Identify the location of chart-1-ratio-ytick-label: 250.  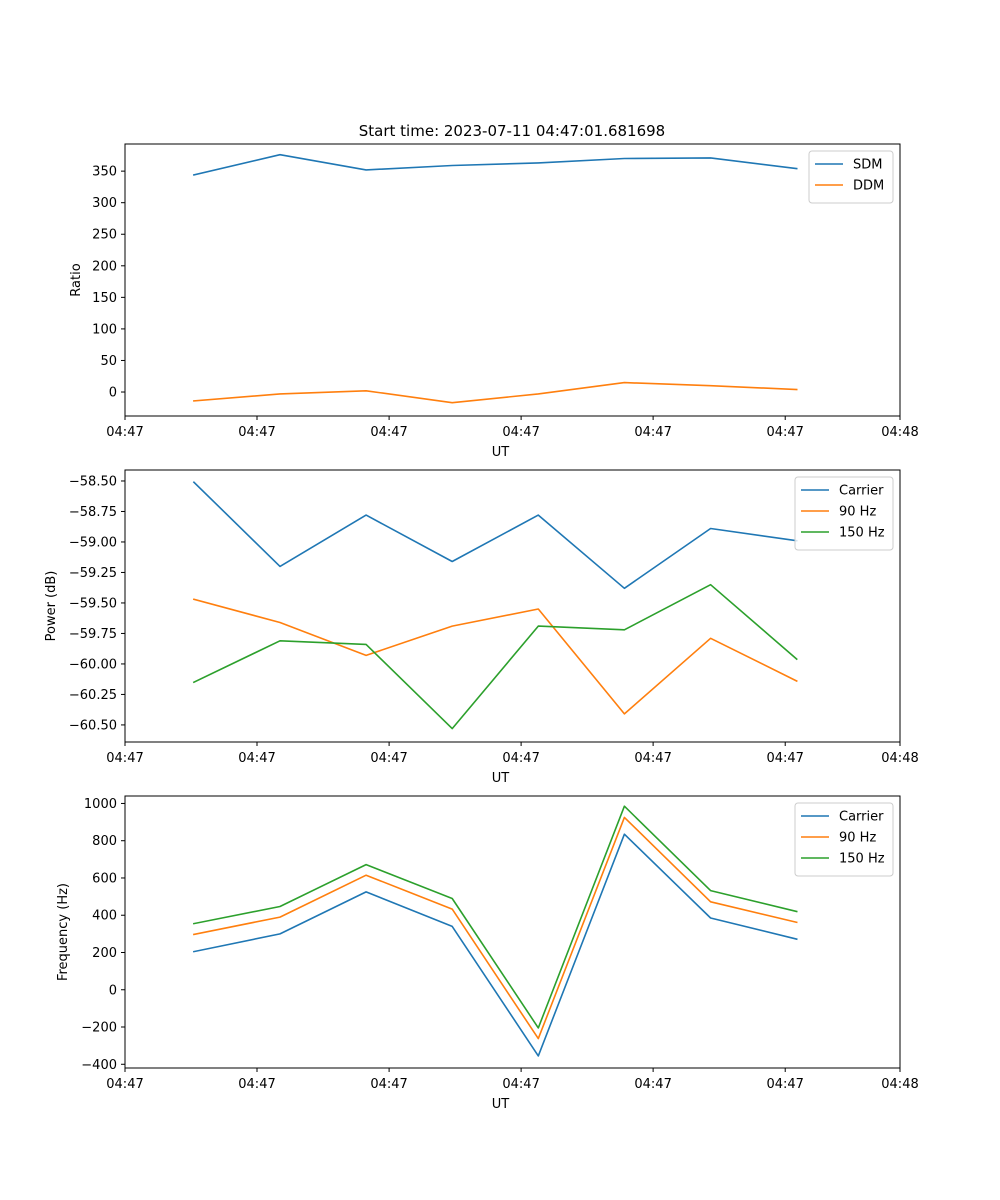
(104, 235).